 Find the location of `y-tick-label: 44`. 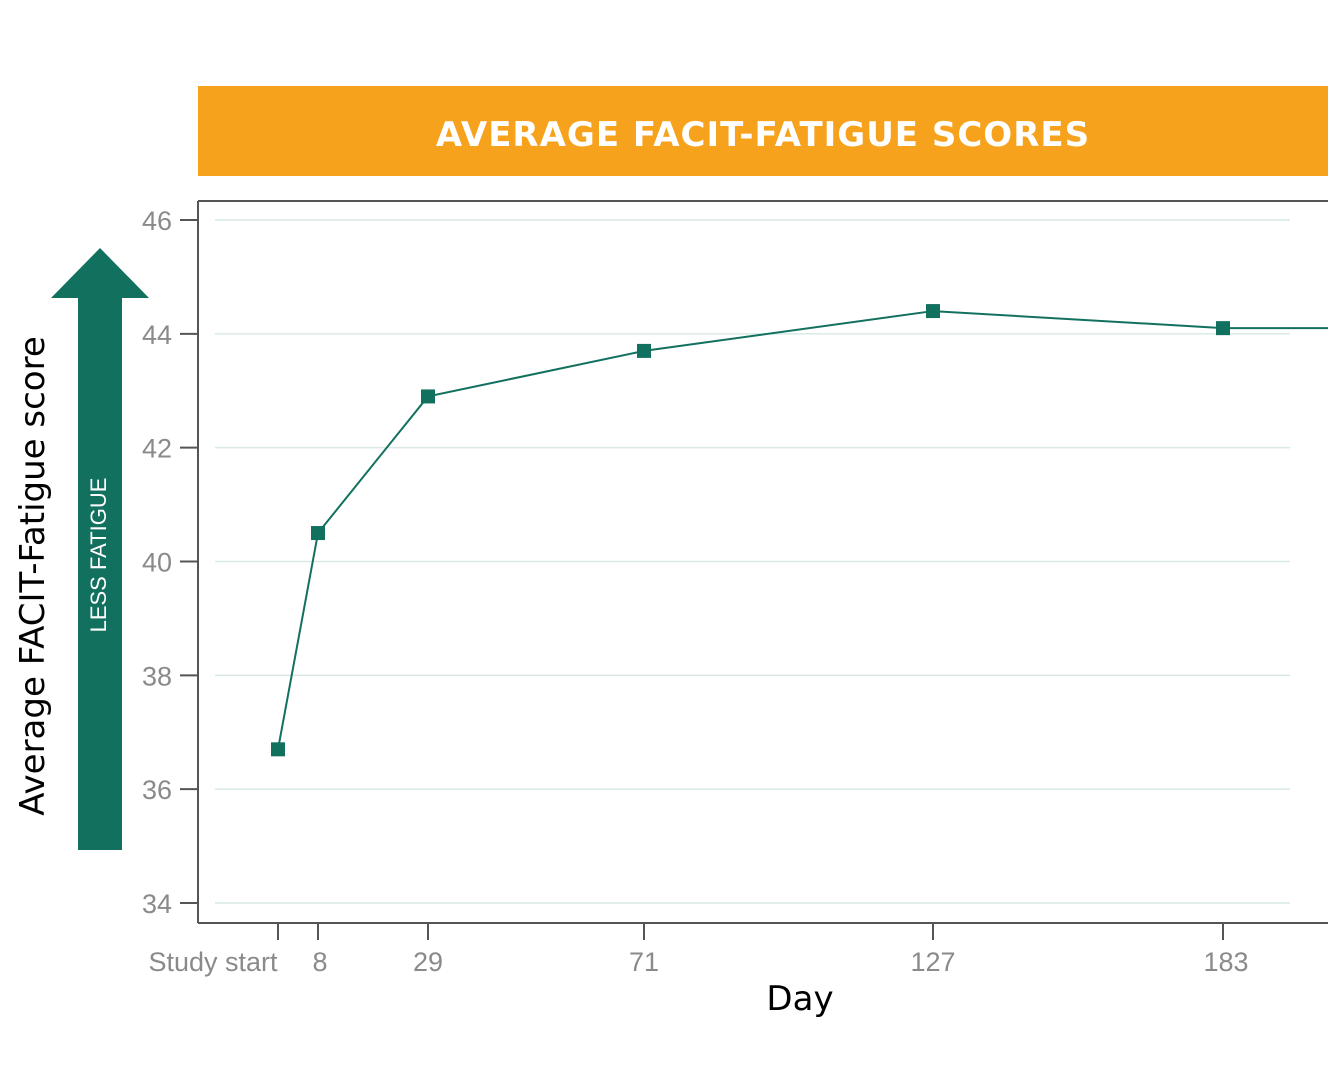

y-tick-label: 44 is located at coordinates (157, 335).